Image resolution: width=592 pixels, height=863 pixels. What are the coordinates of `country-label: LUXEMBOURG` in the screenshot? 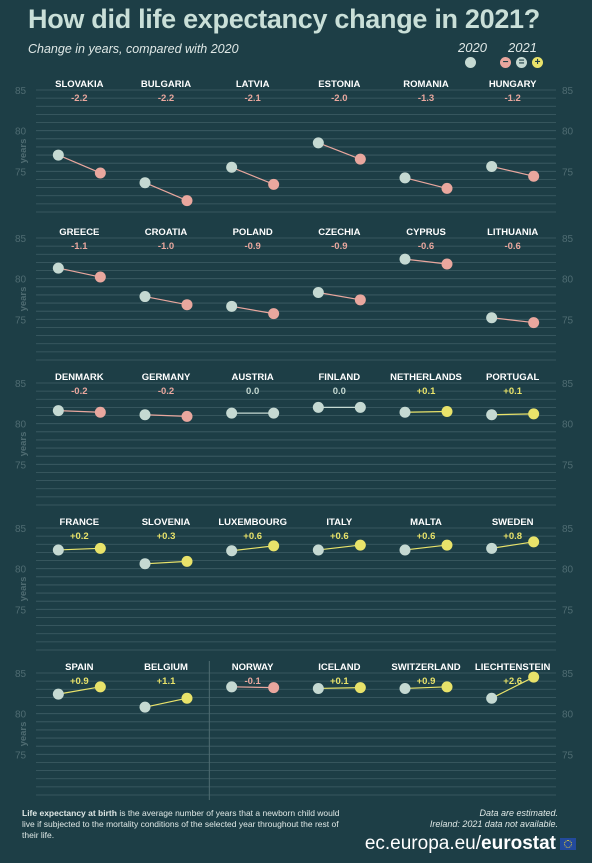 It's located at (252, 522).